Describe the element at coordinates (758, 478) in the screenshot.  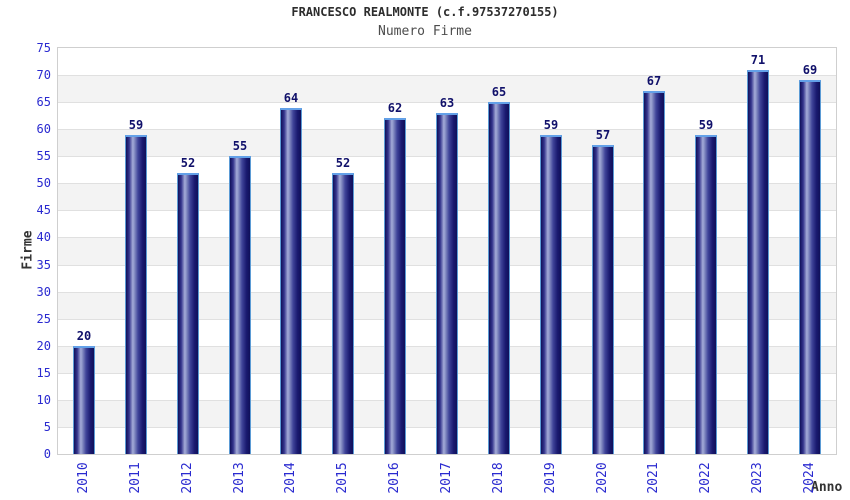
I see `x-tick-label: 2023` at that location.